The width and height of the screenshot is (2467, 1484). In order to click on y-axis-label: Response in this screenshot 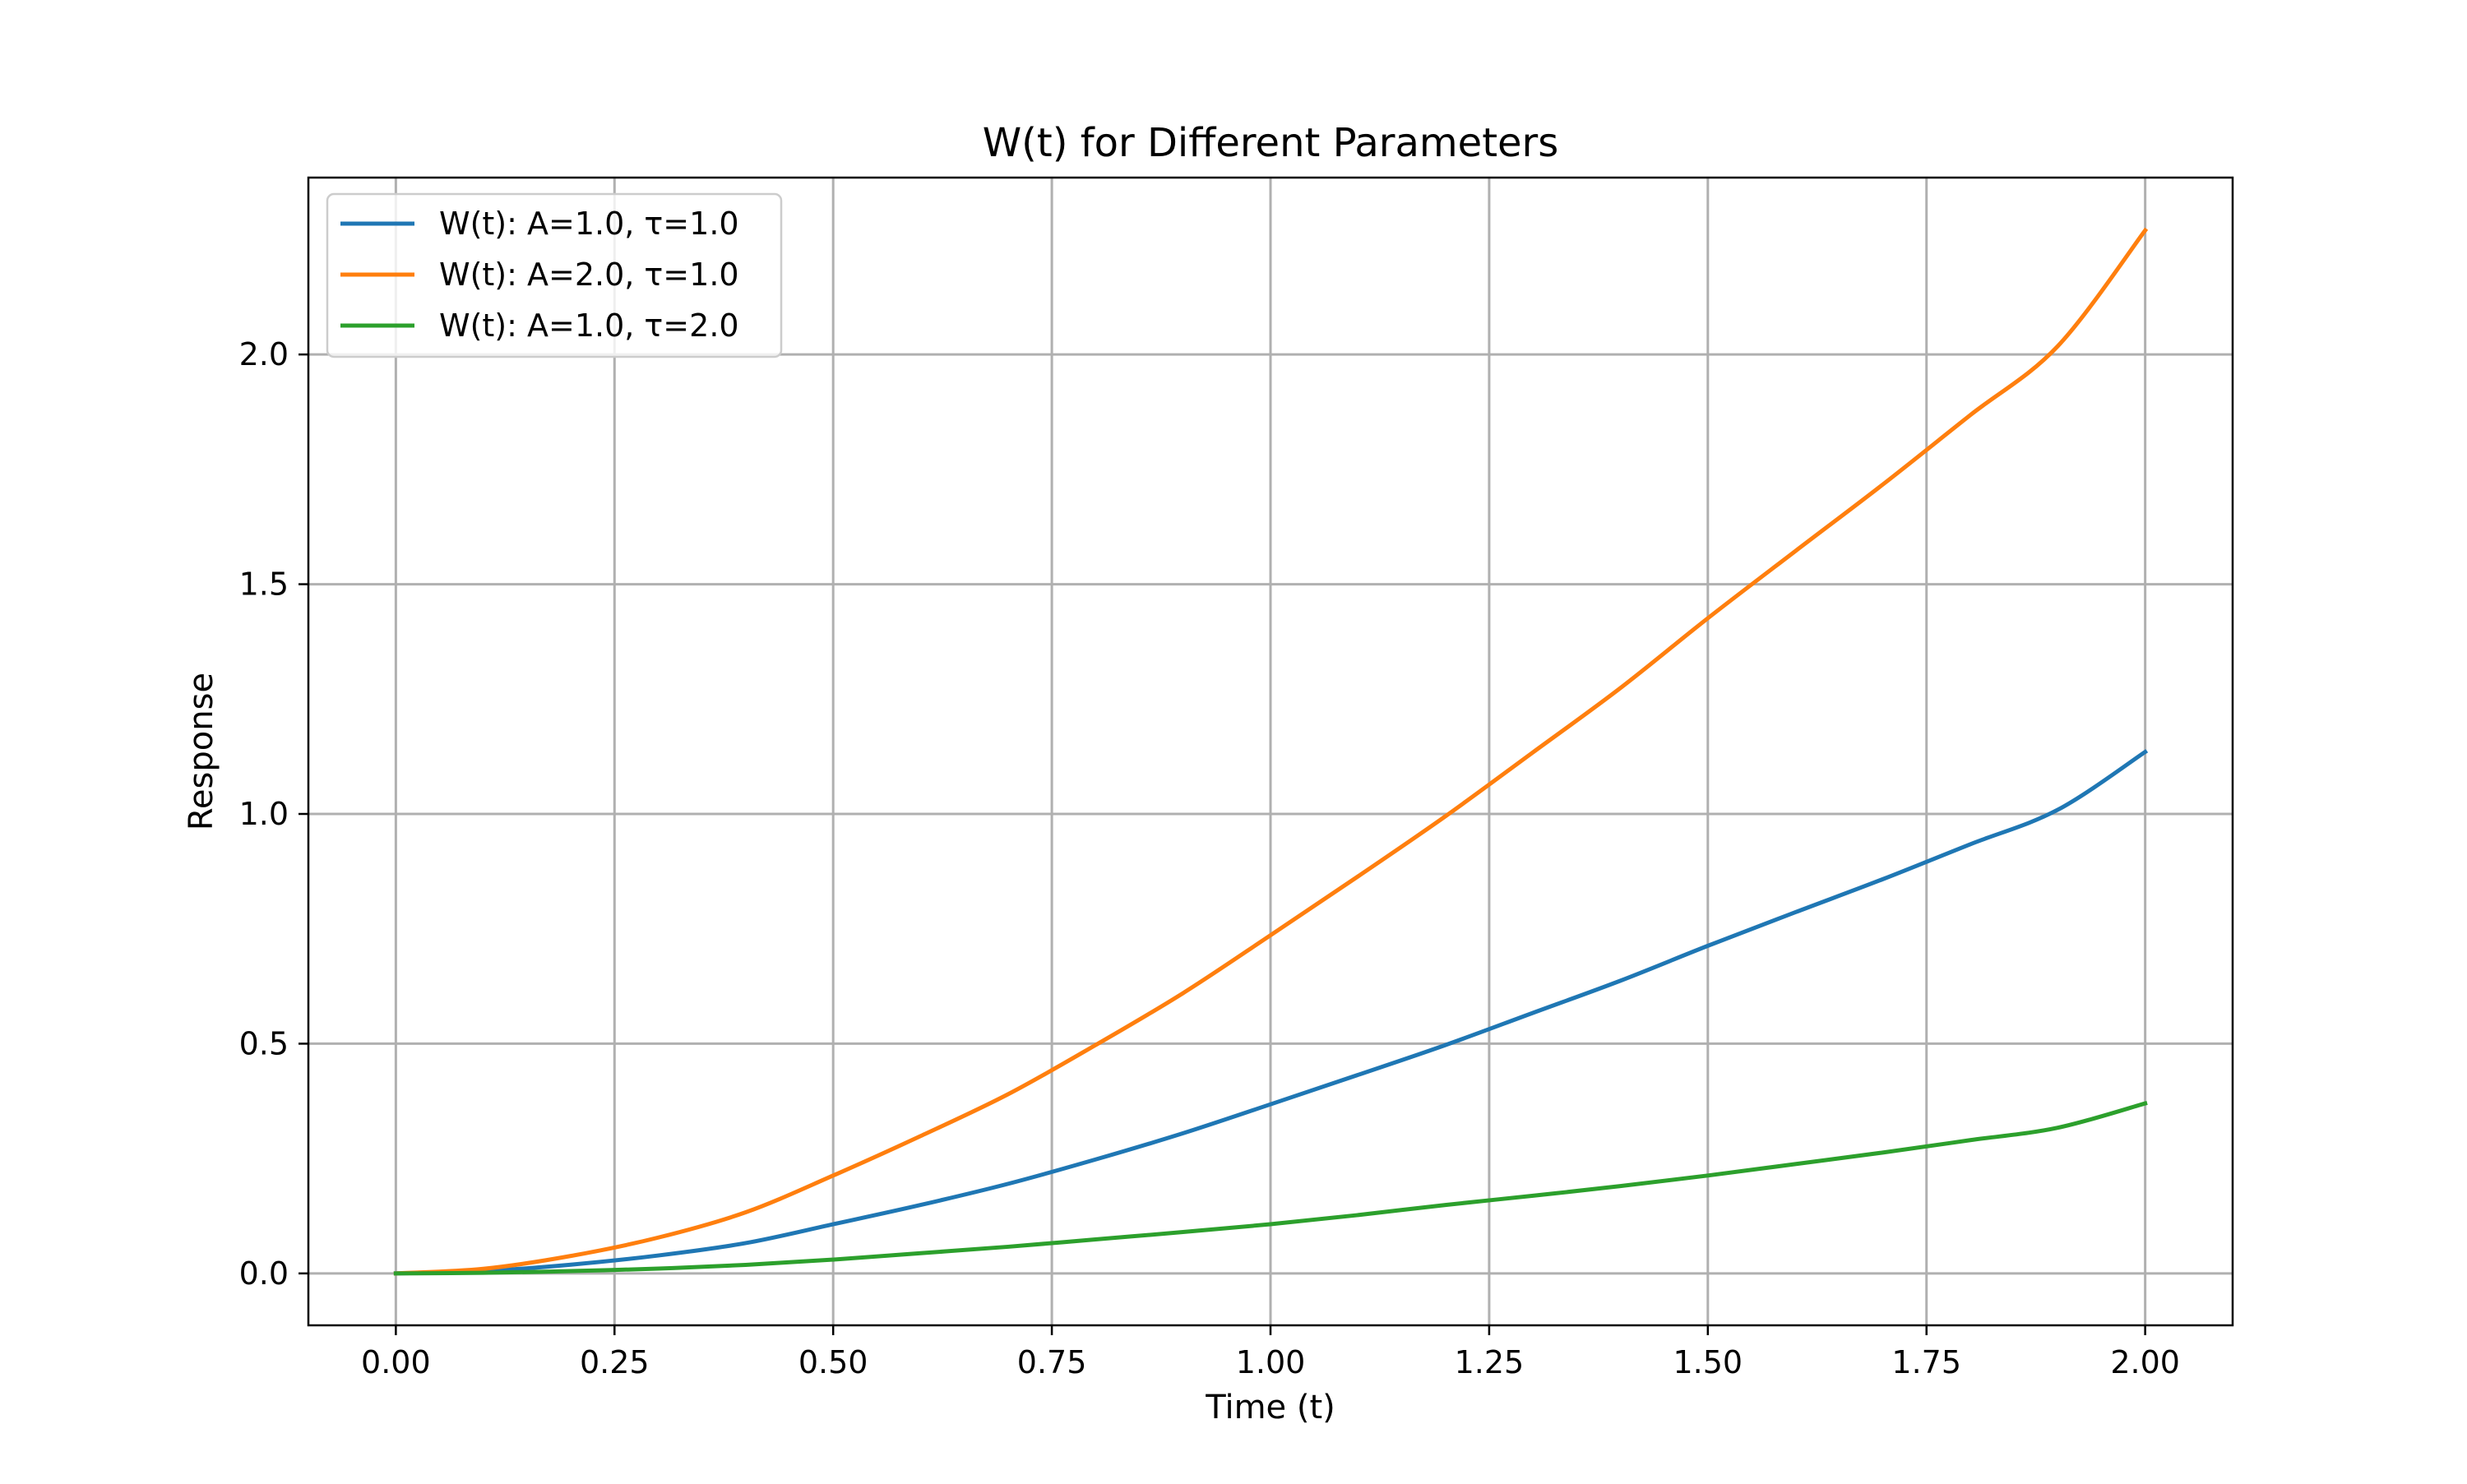, I will do `click(201, 751)`.